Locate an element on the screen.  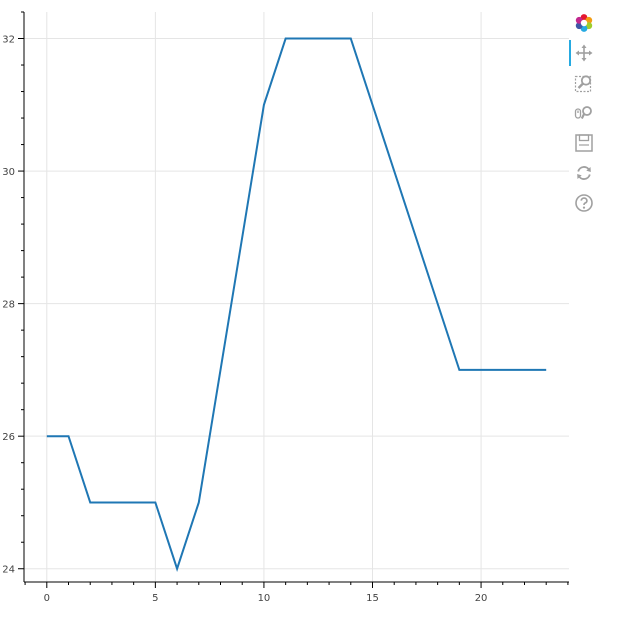
x-tick-label: 5 is located at coordinates (155, 598).